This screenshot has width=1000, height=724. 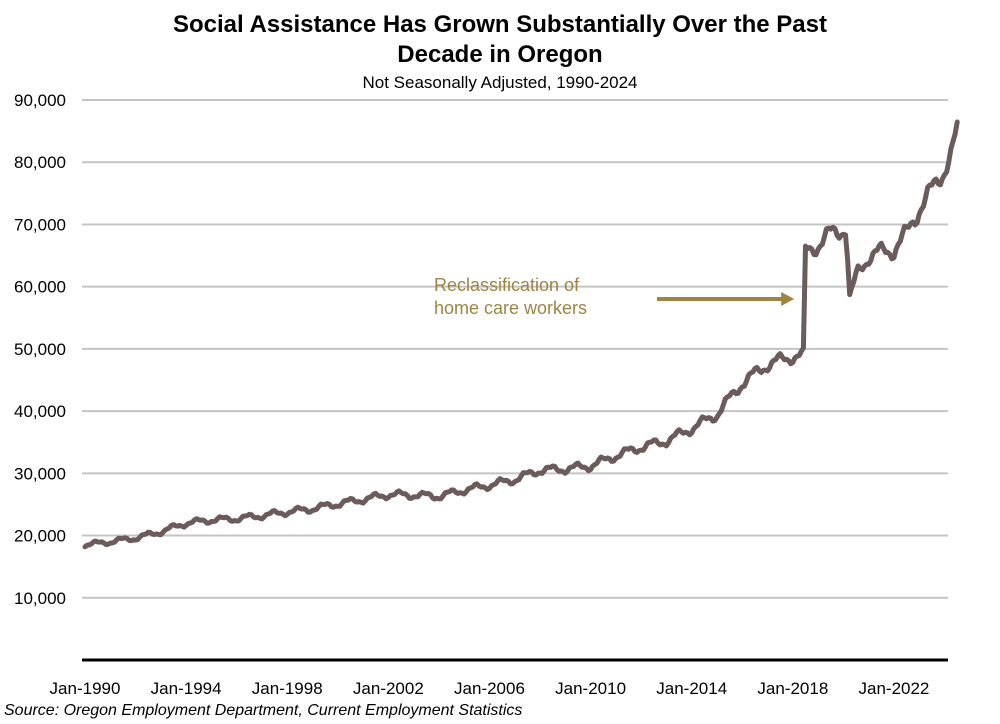 I want to click on x-tick-label: Jan-2002, so click(x=388, y=688).